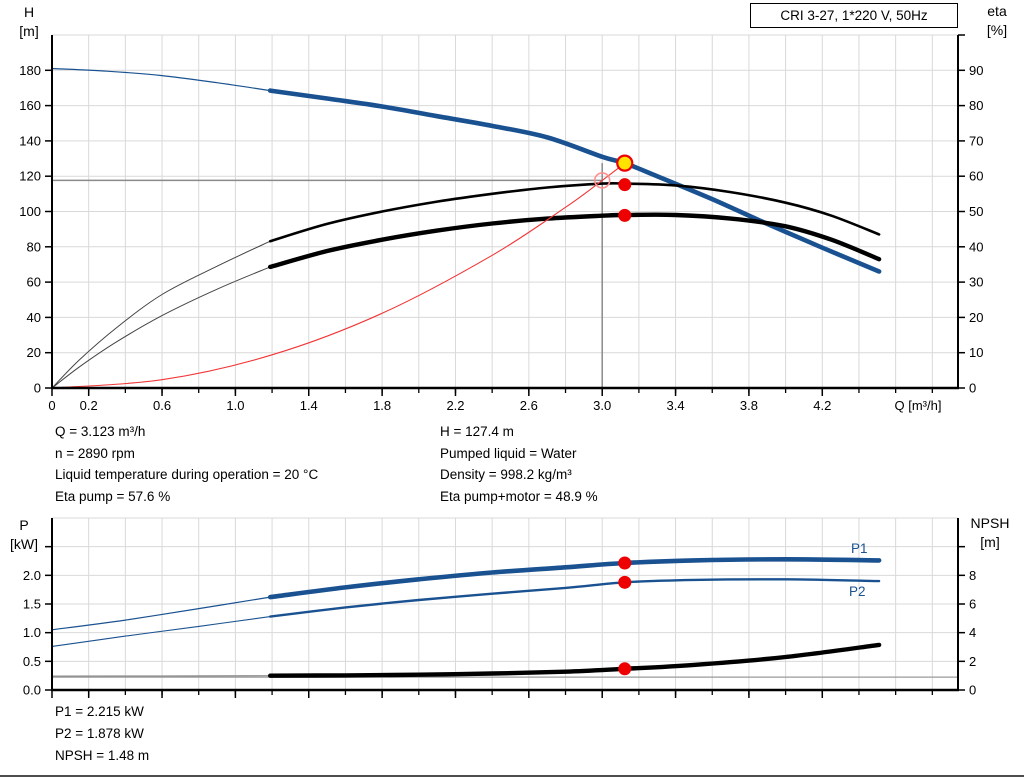  Describe the element at coordinates (29, 31) in the screenshot. I see `h-axis-label-unit: [m]` at that location.